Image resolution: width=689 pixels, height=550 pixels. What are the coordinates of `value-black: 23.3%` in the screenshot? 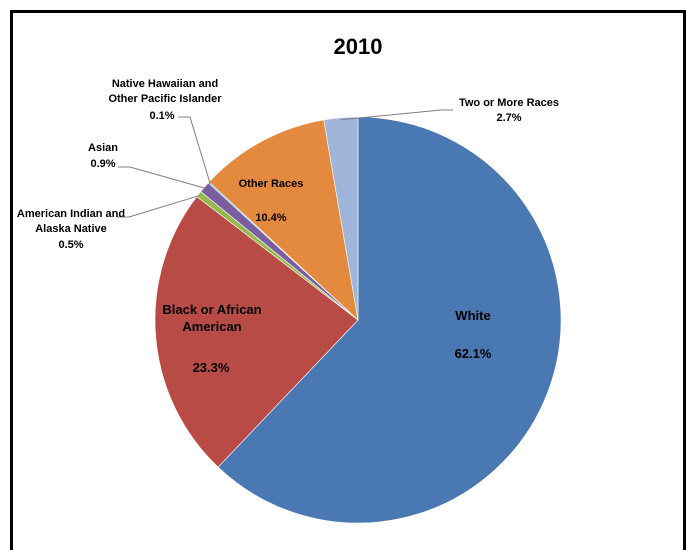 It's located at (211, 367).